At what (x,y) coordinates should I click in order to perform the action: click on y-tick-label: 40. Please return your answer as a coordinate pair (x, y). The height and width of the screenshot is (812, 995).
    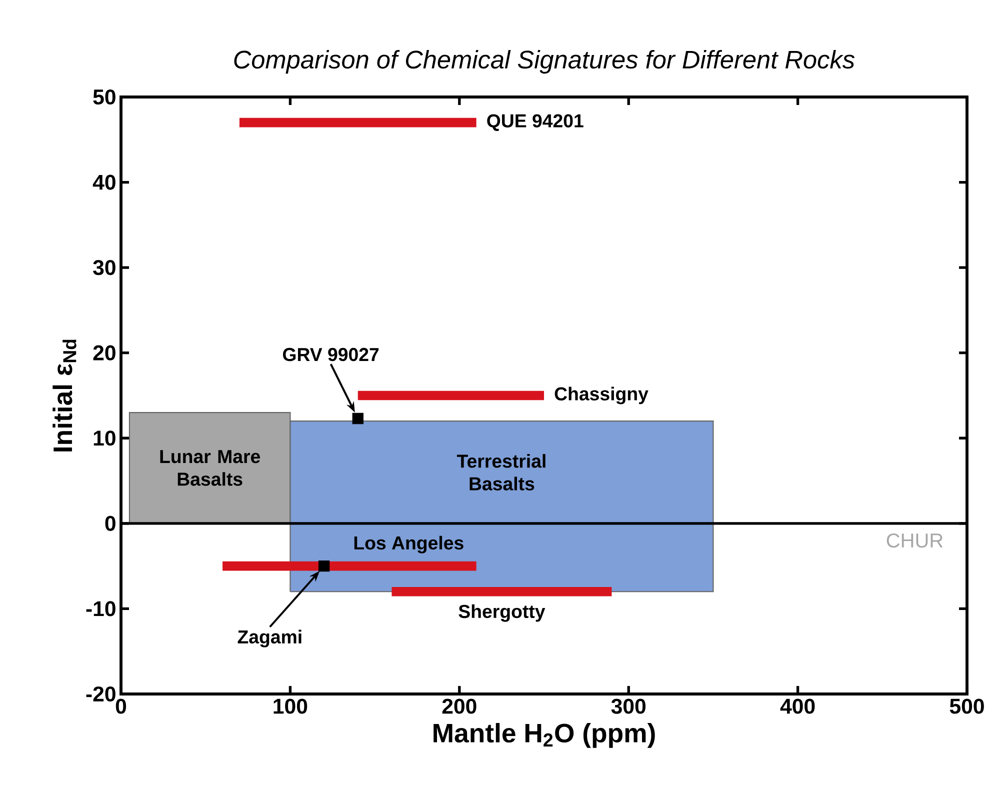
    Looking at the image, I should click on (104, 182).